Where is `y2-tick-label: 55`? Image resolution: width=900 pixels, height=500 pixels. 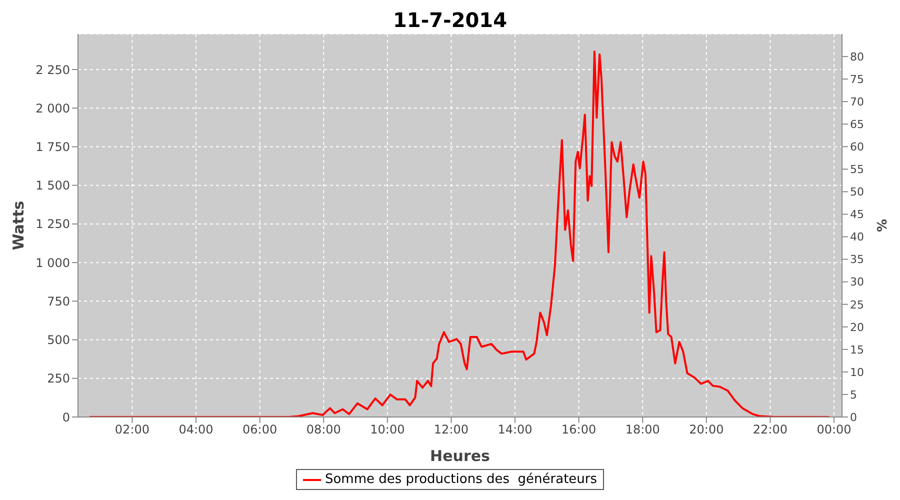 y2-tick-label: 55 is located at coordinates (857, 169).